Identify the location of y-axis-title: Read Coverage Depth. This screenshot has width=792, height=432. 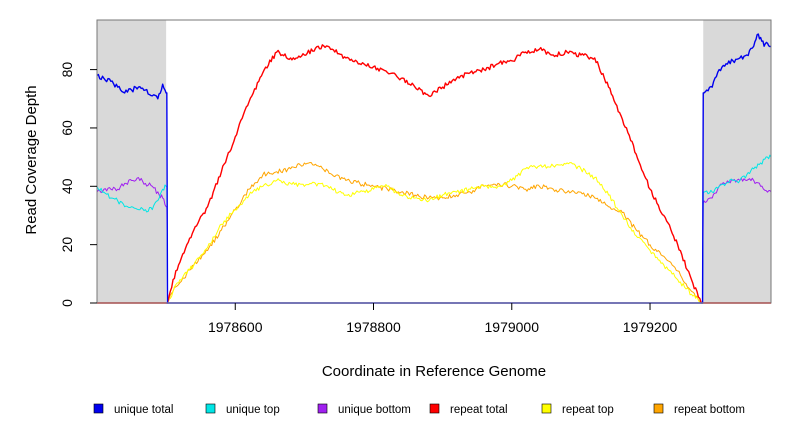
(31, 159).